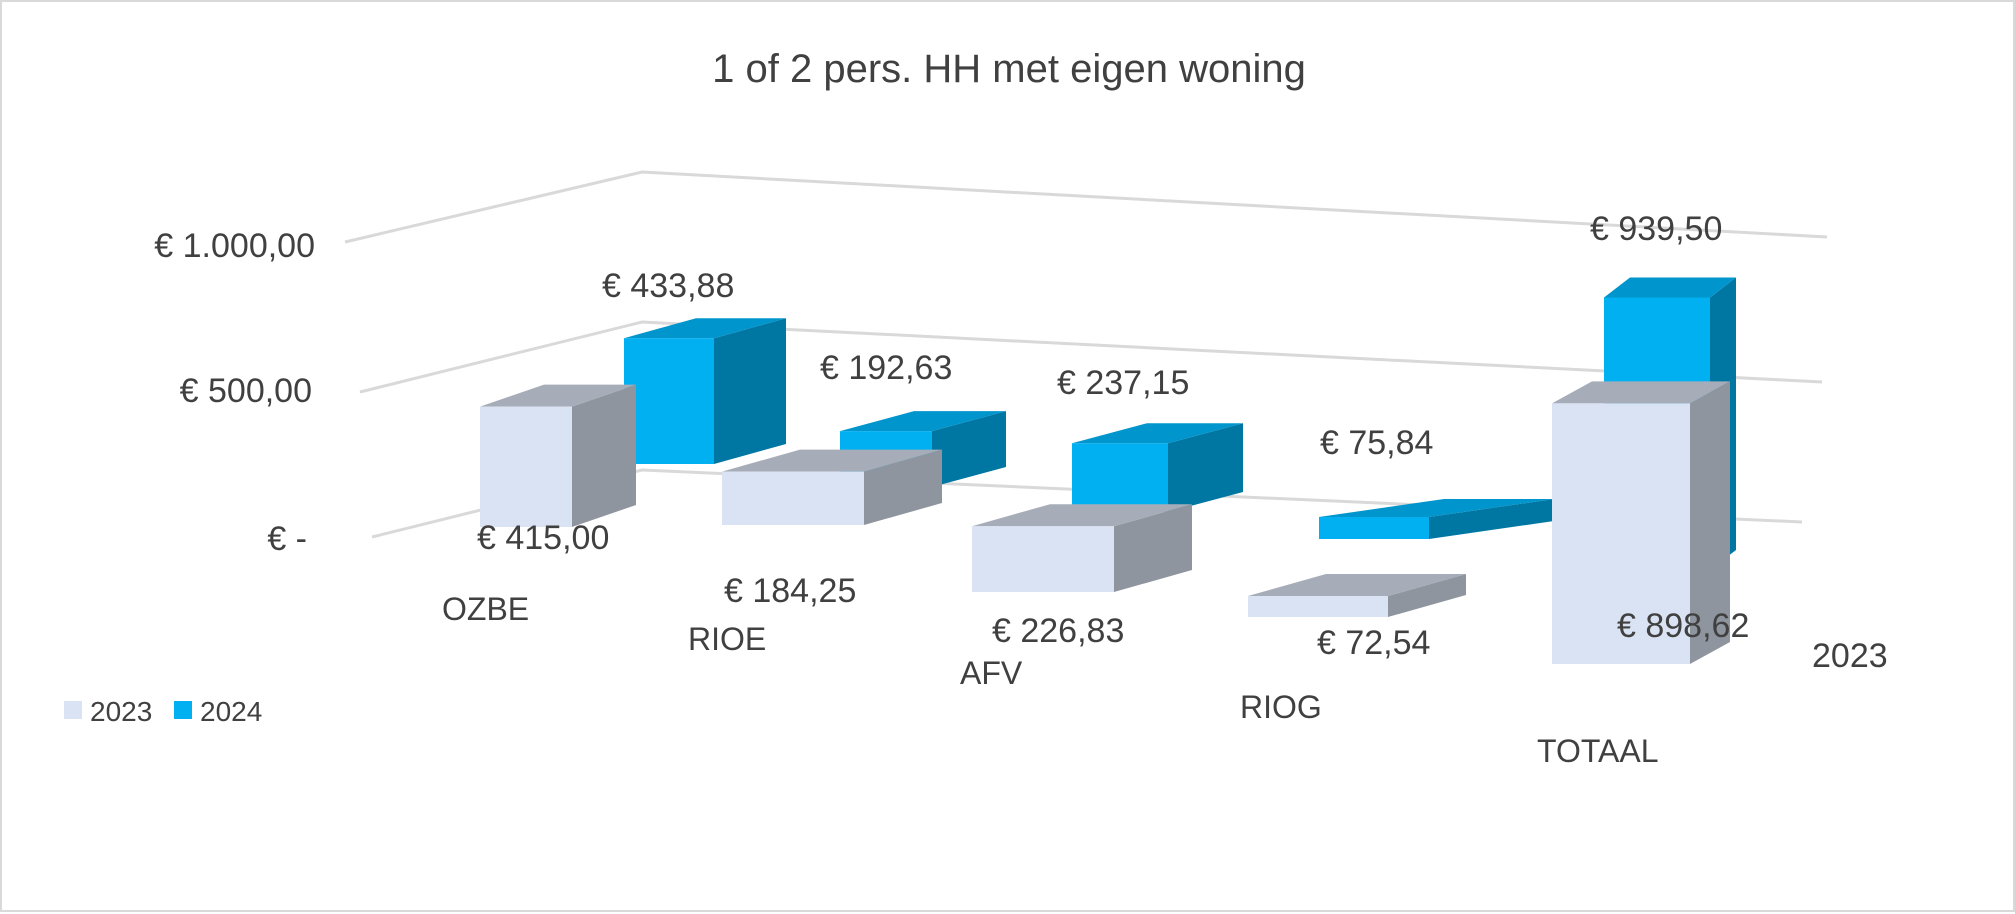 The width and height of the screenshot is (2015, 914). Describe the element at coordinates (1058, 631) in the screenshot. I see `value-label: € 226,83` at that location.